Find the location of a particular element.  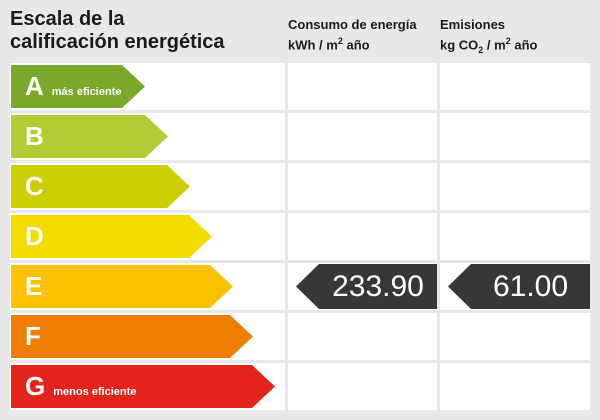

emisiones-cell-e: 61.00 is located at coordinates (515, 286).